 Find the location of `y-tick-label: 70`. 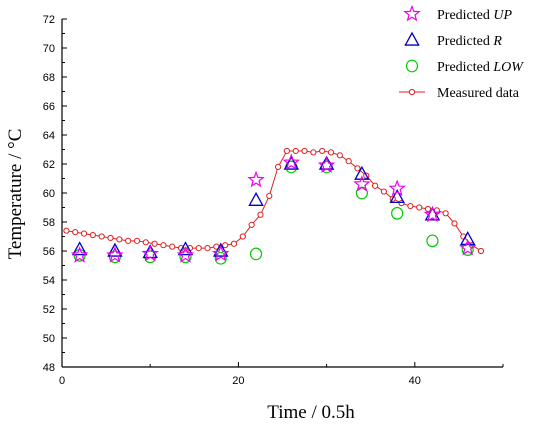

y-tick-label: 70 is located at coordinates (49, 49).